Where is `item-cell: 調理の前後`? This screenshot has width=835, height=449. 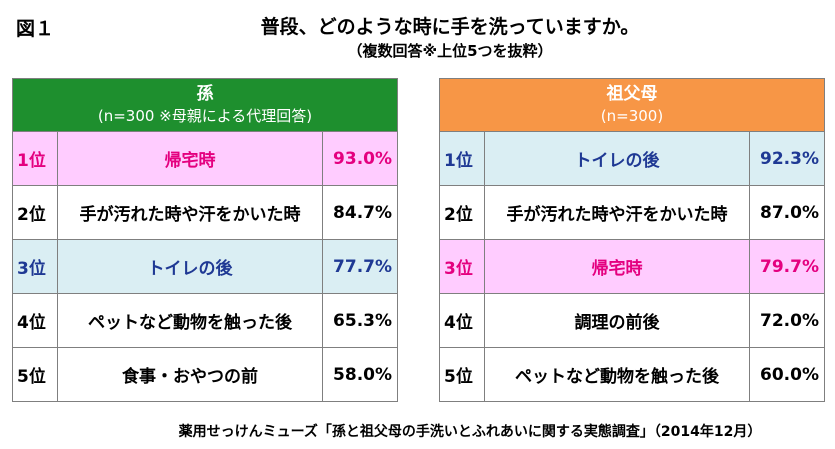
item-cell: 調理の前後 is located at coordinates (617, 320).